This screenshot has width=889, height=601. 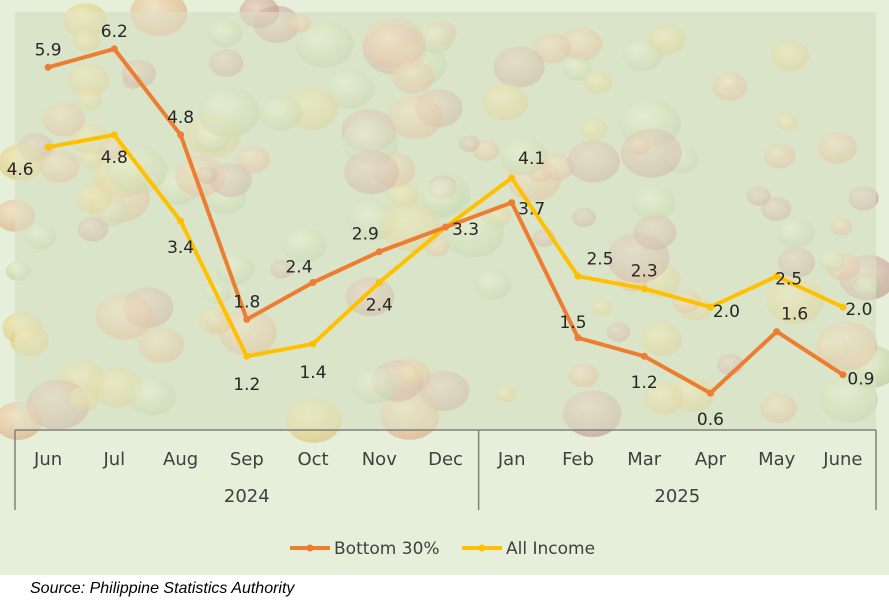 What do you see at coordinates (365, 235) in the screenshot?
I see `data-label: 2.9` at bounding box center [365, 235].